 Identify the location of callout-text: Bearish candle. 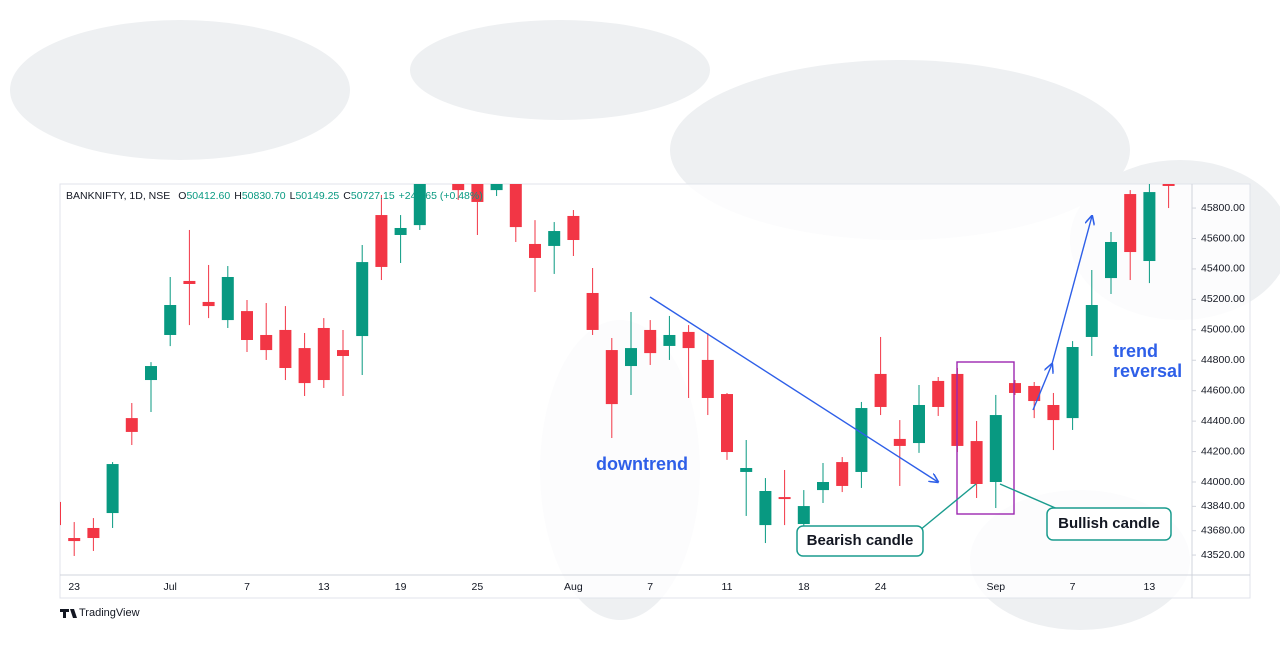
(860, 540).